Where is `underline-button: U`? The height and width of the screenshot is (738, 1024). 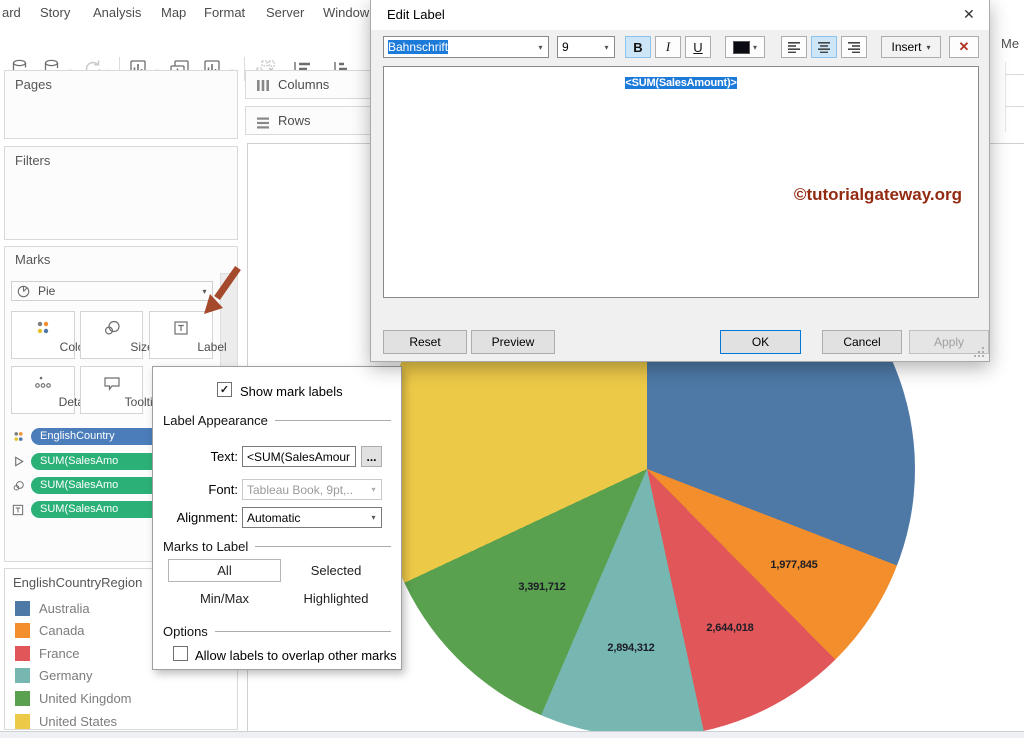
underline-button: U is located at coordinates (698, 47).